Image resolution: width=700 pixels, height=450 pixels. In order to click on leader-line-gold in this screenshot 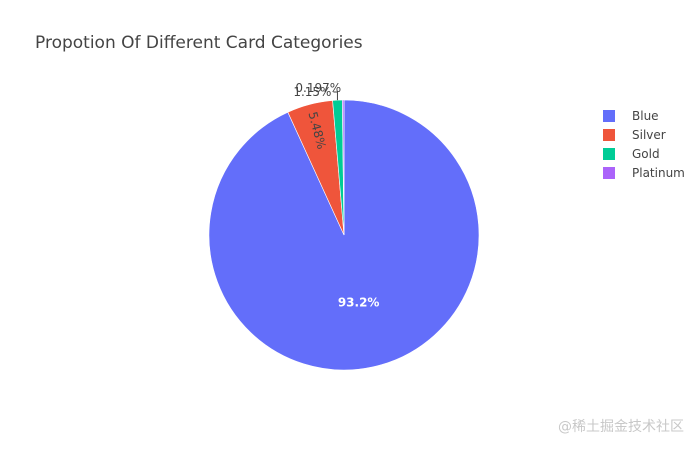, I will do `click(335, 96)`.